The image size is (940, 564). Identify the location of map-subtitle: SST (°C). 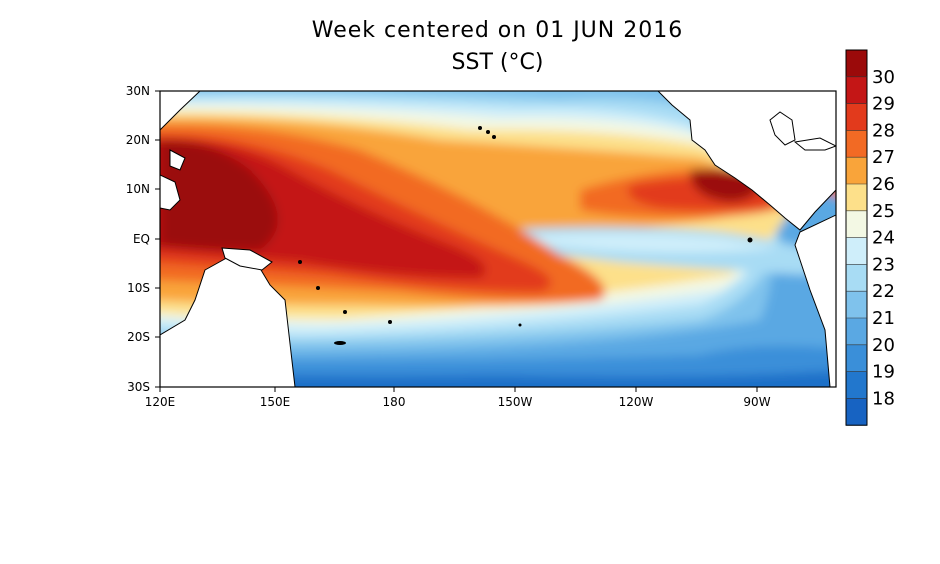
(497, 62).